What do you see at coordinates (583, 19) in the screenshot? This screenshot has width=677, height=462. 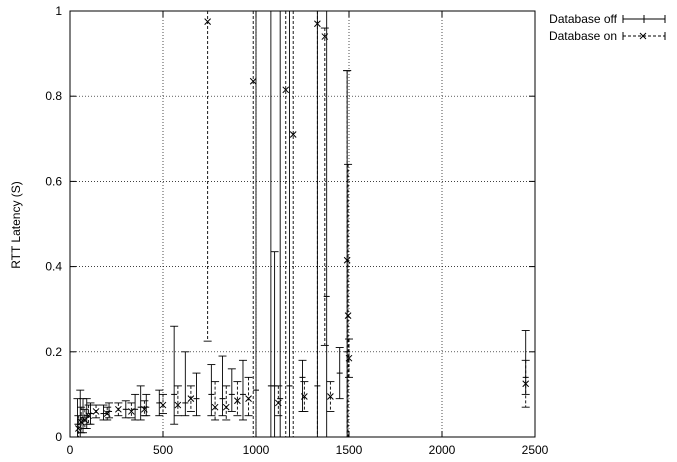 I see `legend-label-database-off: Database off` at bounding box center [583, 19].